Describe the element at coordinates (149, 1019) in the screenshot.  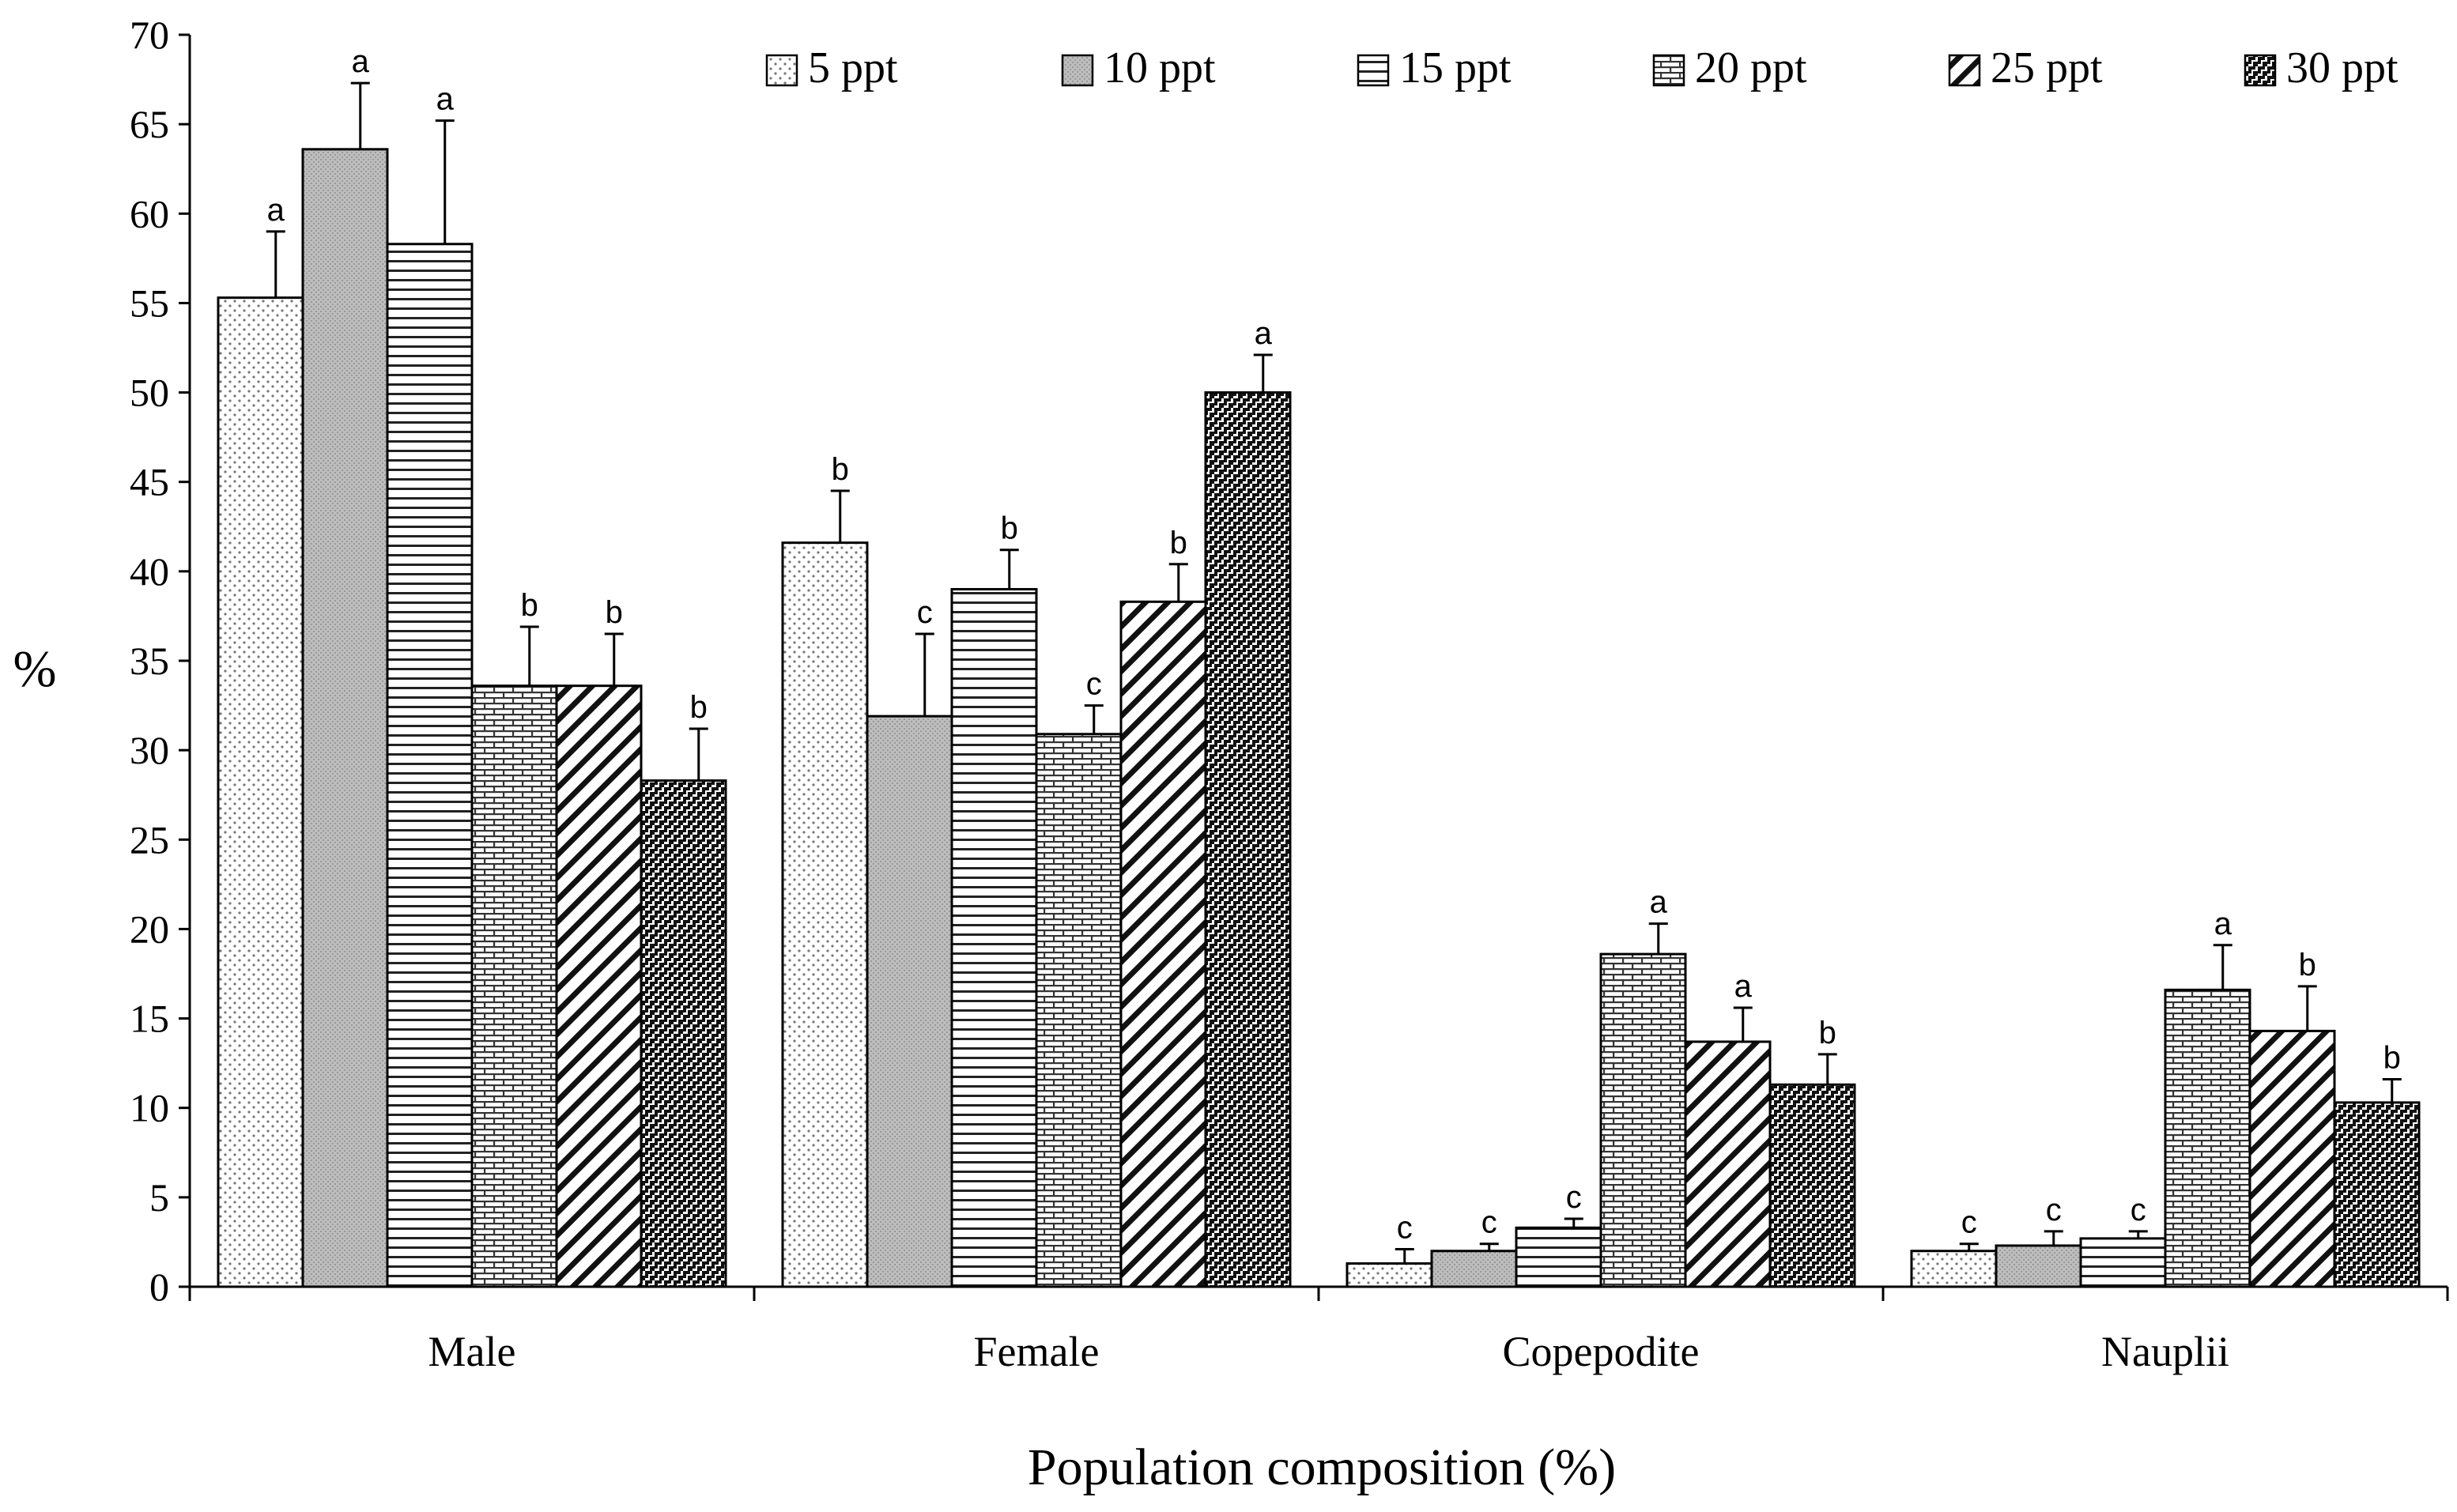
I see `y-tick-label: 15` at that location.